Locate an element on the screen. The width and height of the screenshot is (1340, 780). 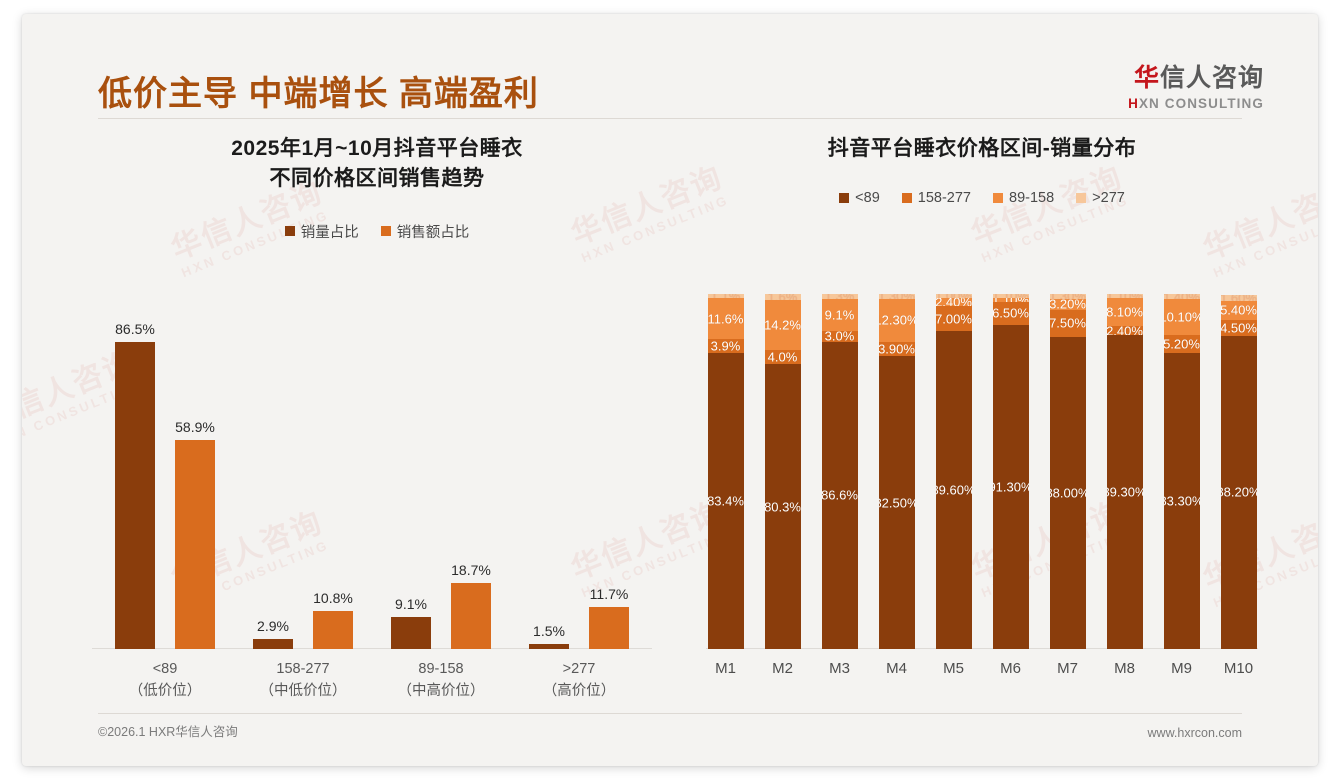
segment-value-label: 9.1% is located at coordinates (839, 315).